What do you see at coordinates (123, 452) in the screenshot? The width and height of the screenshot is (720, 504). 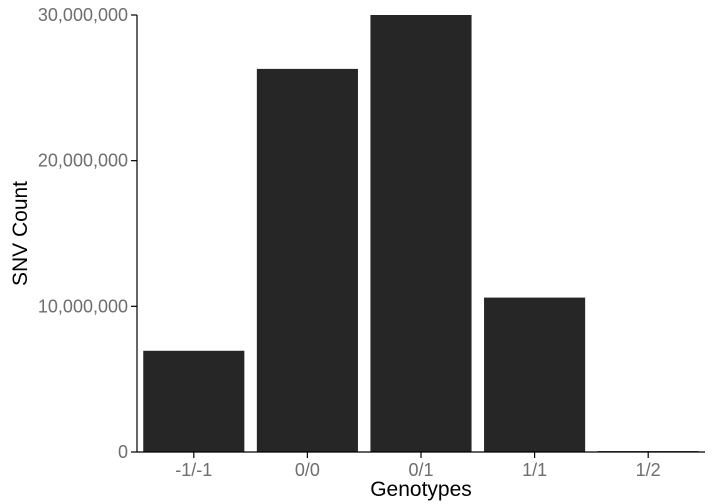 I see `y-tick-label: 0` at bounding box center [123, 452].